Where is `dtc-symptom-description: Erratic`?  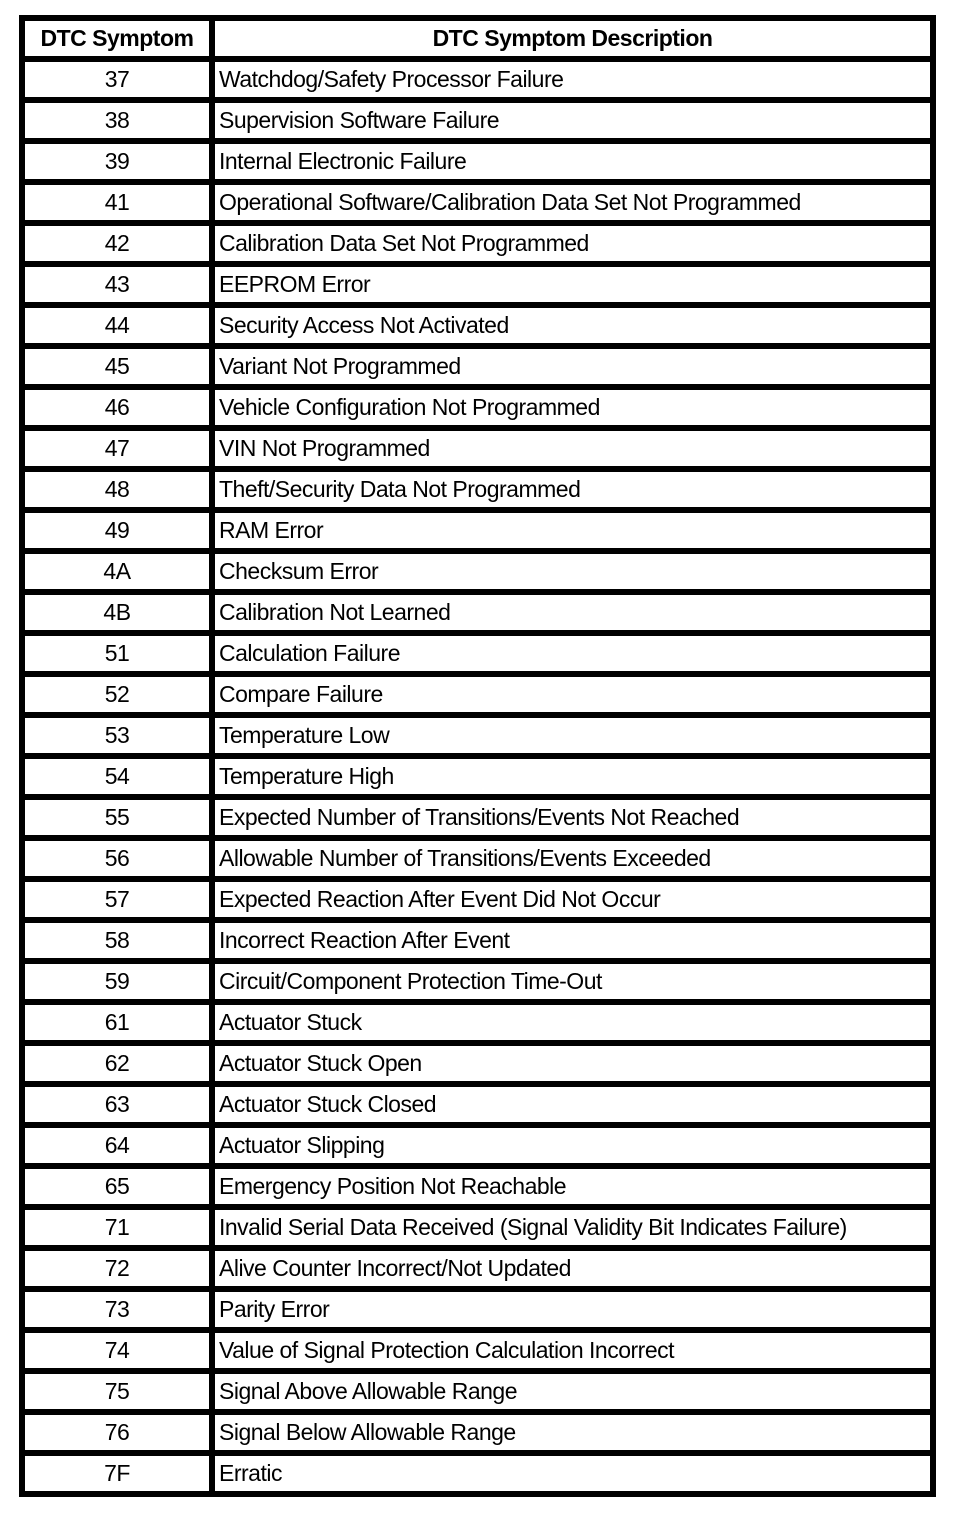
dtc-symptom-description: Erratic is located at coordinates (572, 1473).